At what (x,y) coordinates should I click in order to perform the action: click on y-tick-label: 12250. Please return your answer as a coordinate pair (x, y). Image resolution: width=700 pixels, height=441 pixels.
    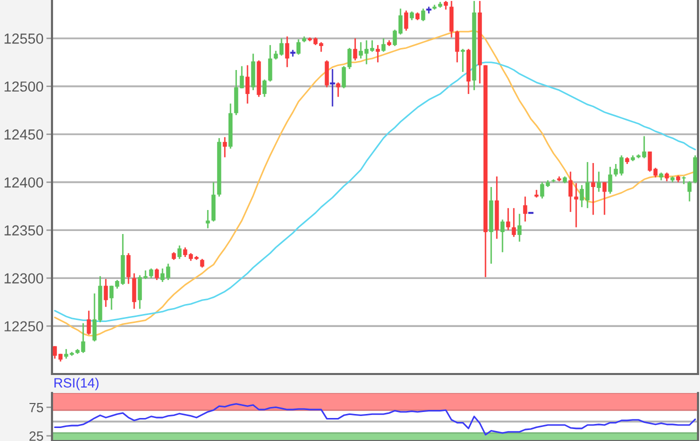
    Looking at the image, I should click on (24, 326).